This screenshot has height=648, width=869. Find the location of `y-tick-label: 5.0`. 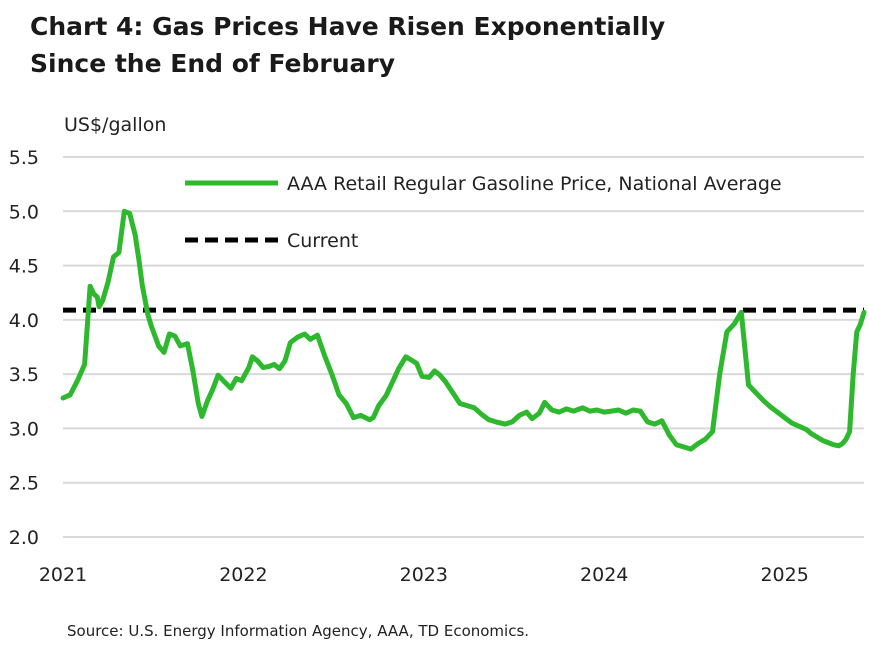

y-tick-label: 5.0 is located at coordinates (24, 212).